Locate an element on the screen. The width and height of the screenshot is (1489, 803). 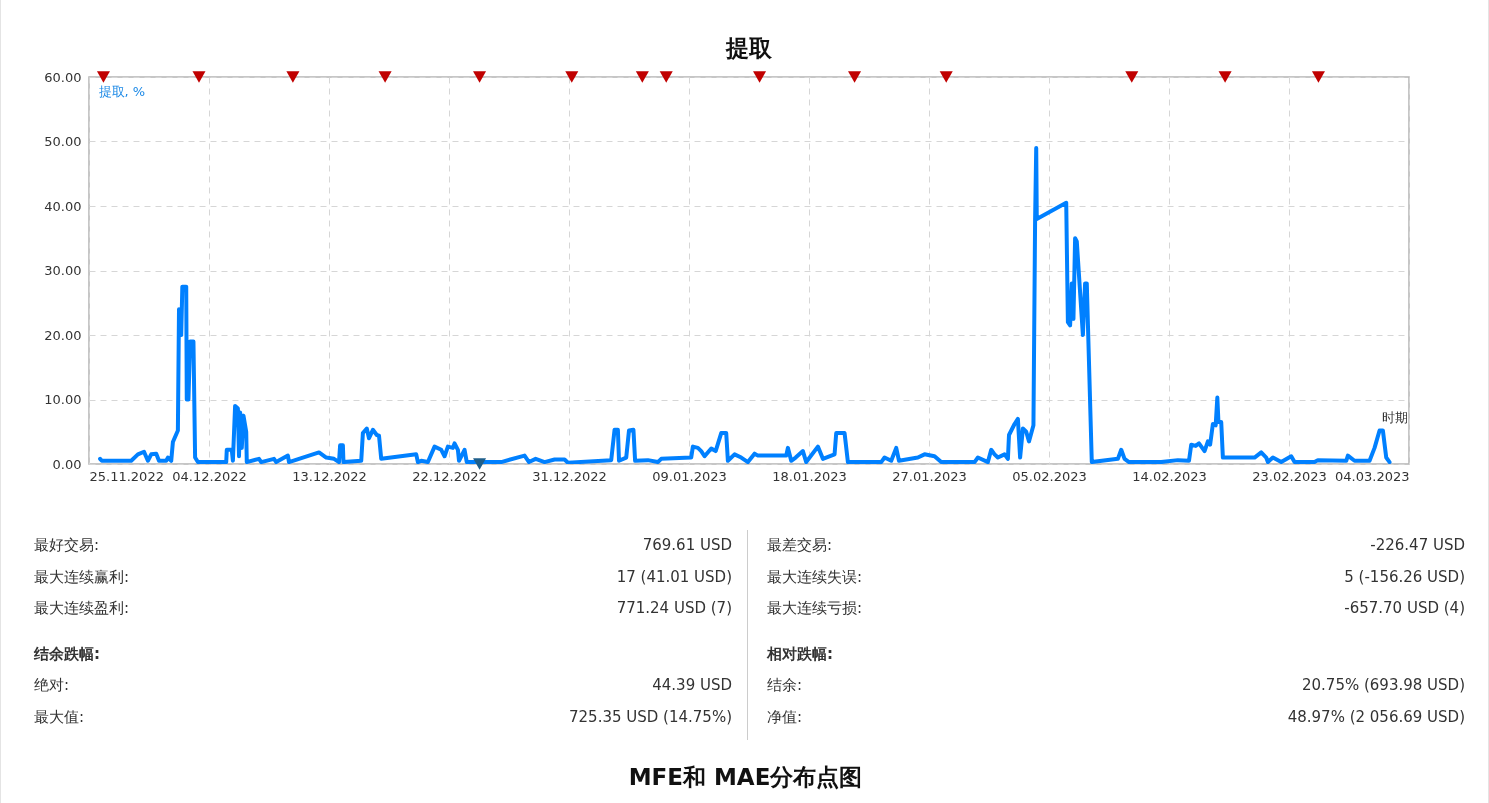
text: 最大连续赢利: 17 (41.01 USD) is located at coordinates (383, 576).